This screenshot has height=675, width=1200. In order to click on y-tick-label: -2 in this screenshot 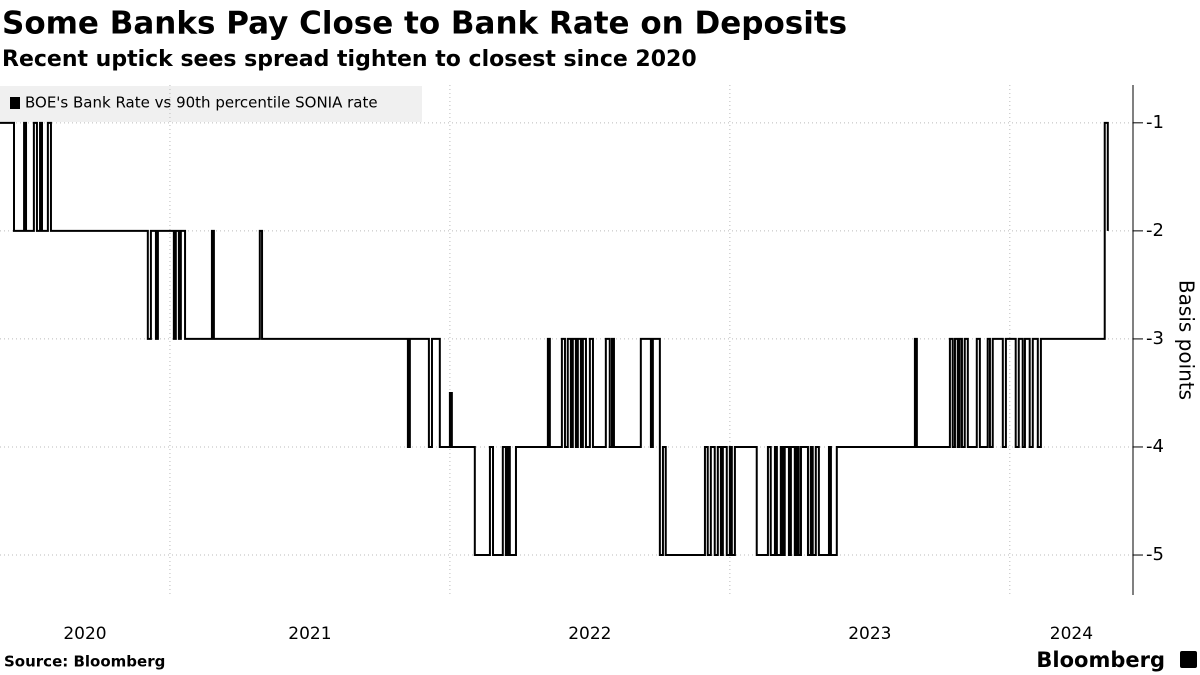, I will do `click(1155, 230)`.